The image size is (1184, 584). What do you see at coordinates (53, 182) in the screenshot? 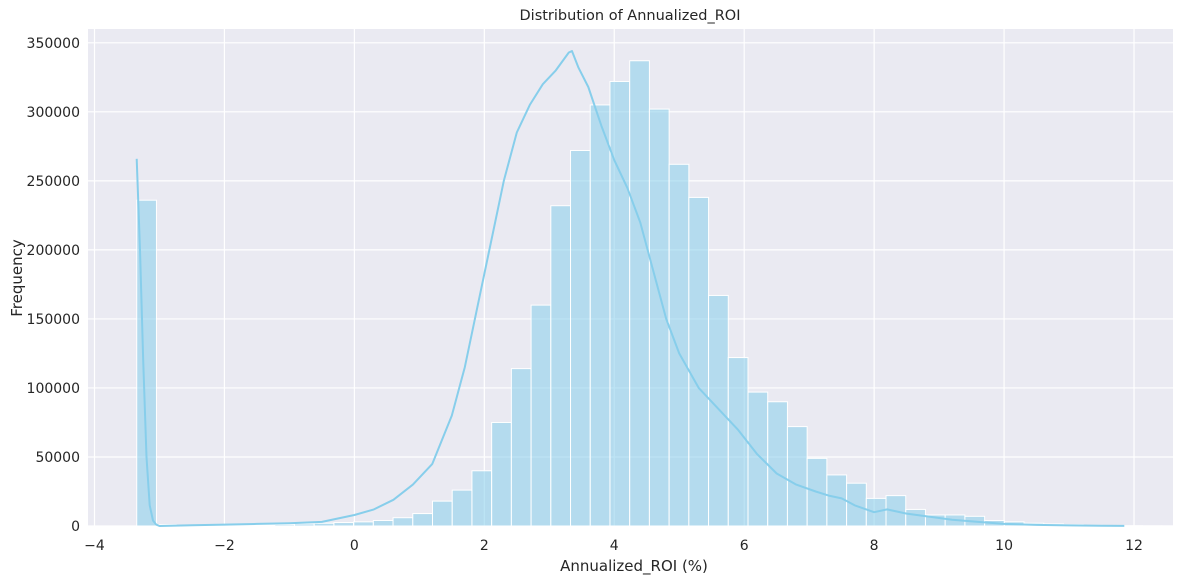
I see `y-tick-label: 250000` at bounding box center [53, 182].